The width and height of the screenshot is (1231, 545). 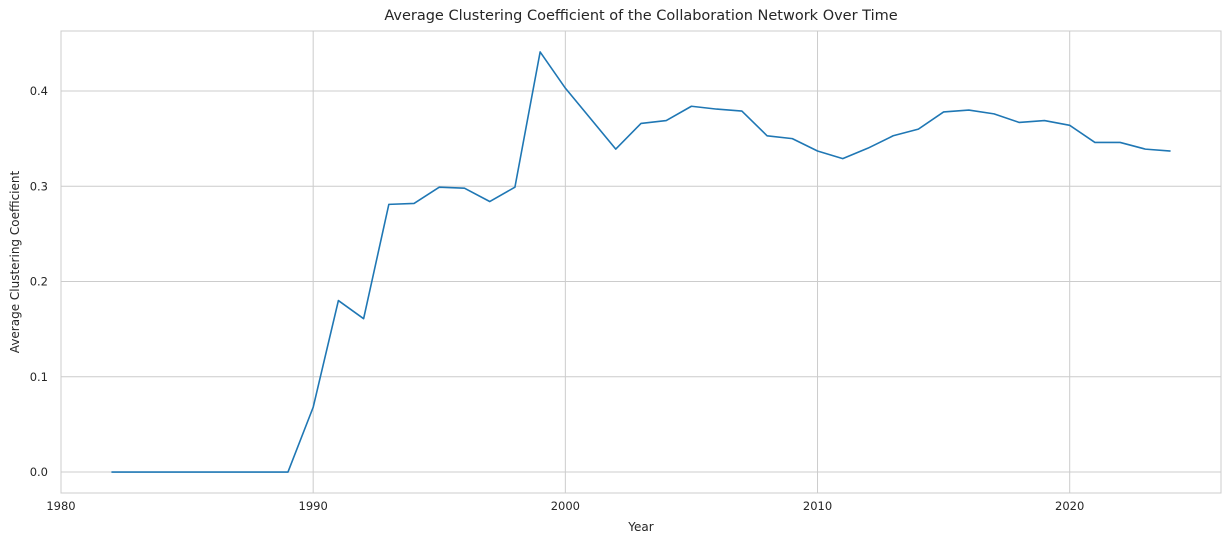 I want to click on x-tick-label: 2010, so click(x=817, y=506).